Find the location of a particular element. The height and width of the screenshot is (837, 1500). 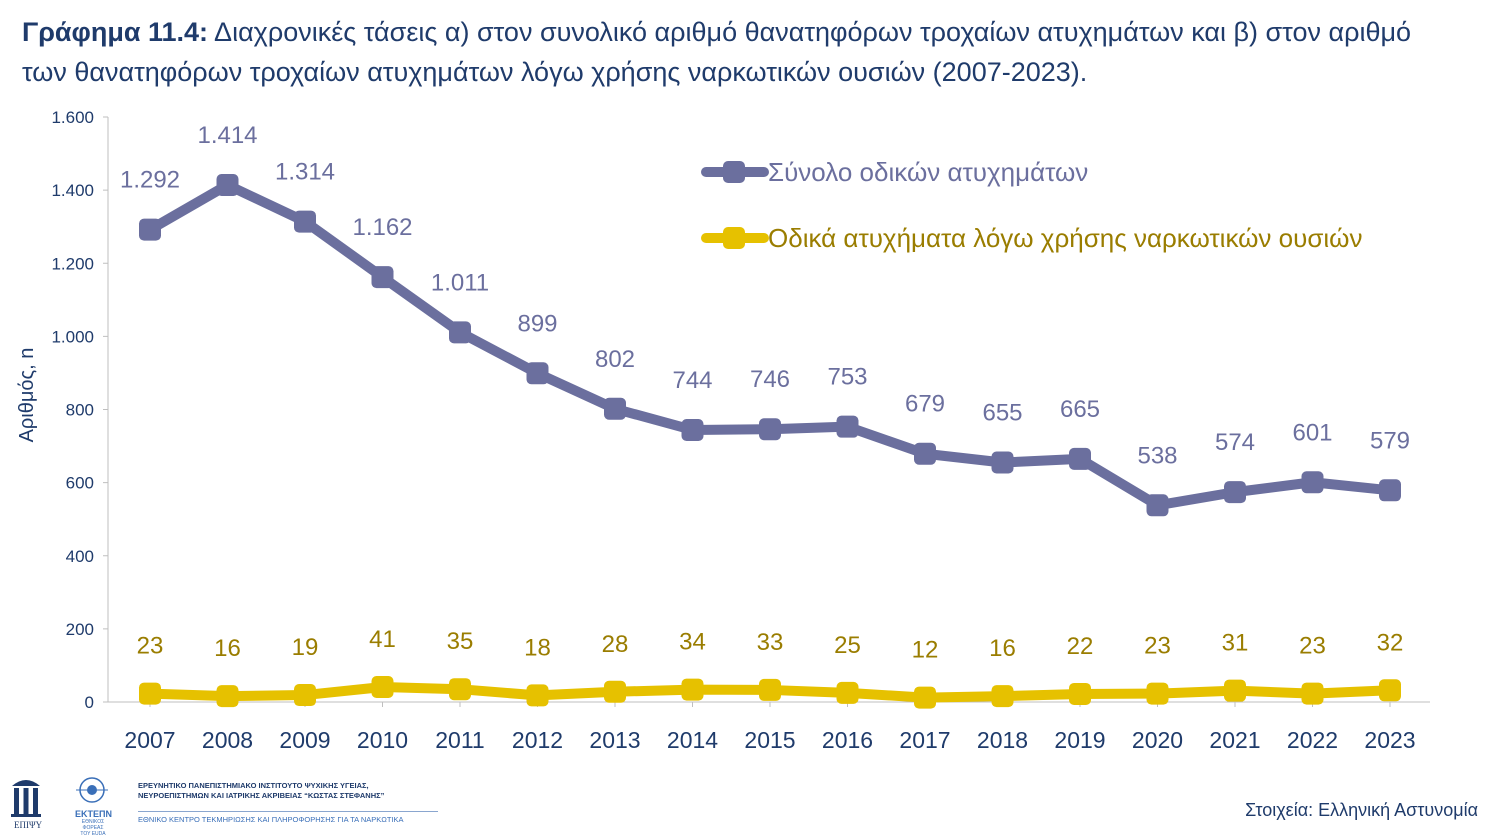

y-tick-label: 1.600 is located at coordinates (72, 117).